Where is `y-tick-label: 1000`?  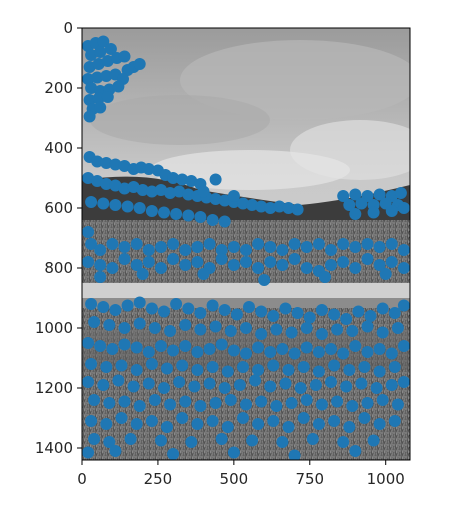 y-tick-label: 1000 is located at coordinates (54, 328).